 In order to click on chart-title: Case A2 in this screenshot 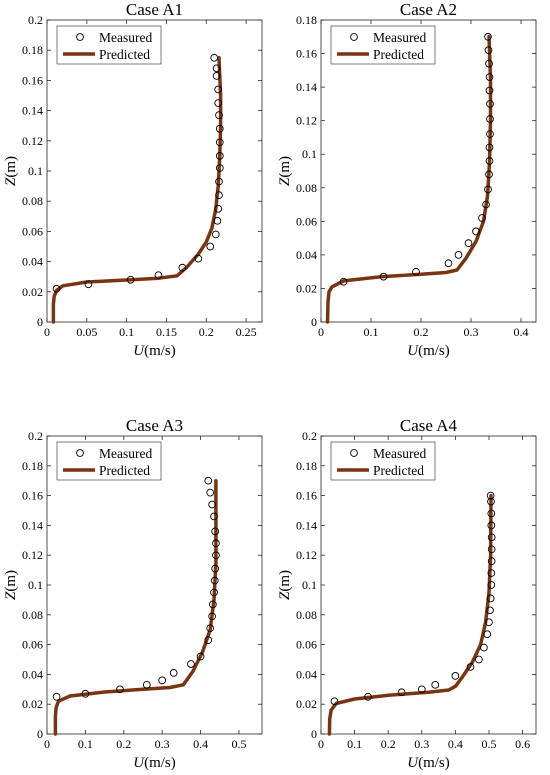, I will do `click(428, 9)`.